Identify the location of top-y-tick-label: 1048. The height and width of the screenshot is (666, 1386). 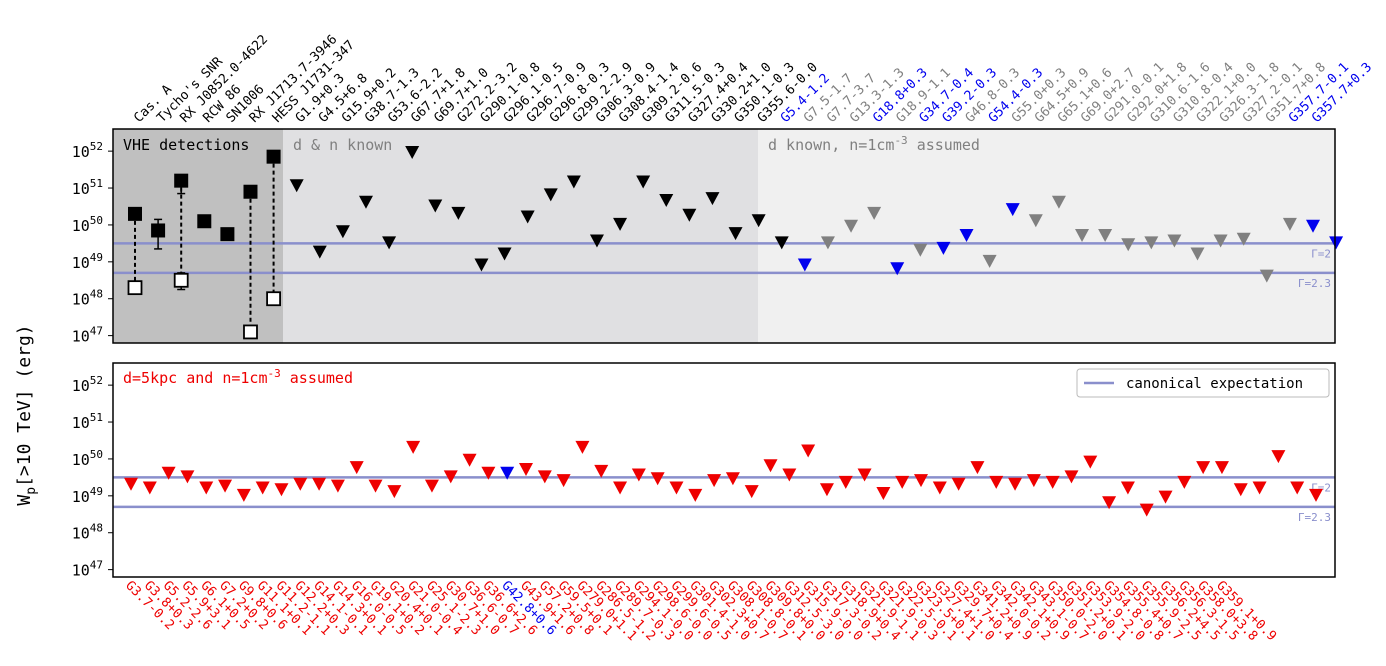
(87, 298).